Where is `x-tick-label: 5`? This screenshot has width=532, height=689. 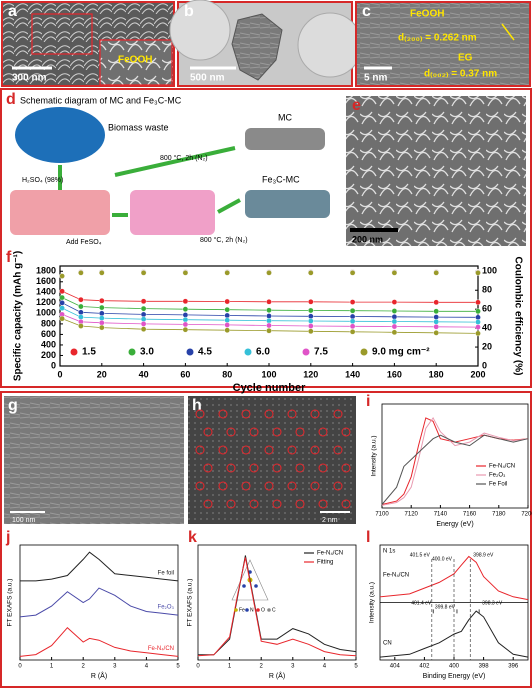 x-tick-label: 5 is located at coordinates (356, 667).